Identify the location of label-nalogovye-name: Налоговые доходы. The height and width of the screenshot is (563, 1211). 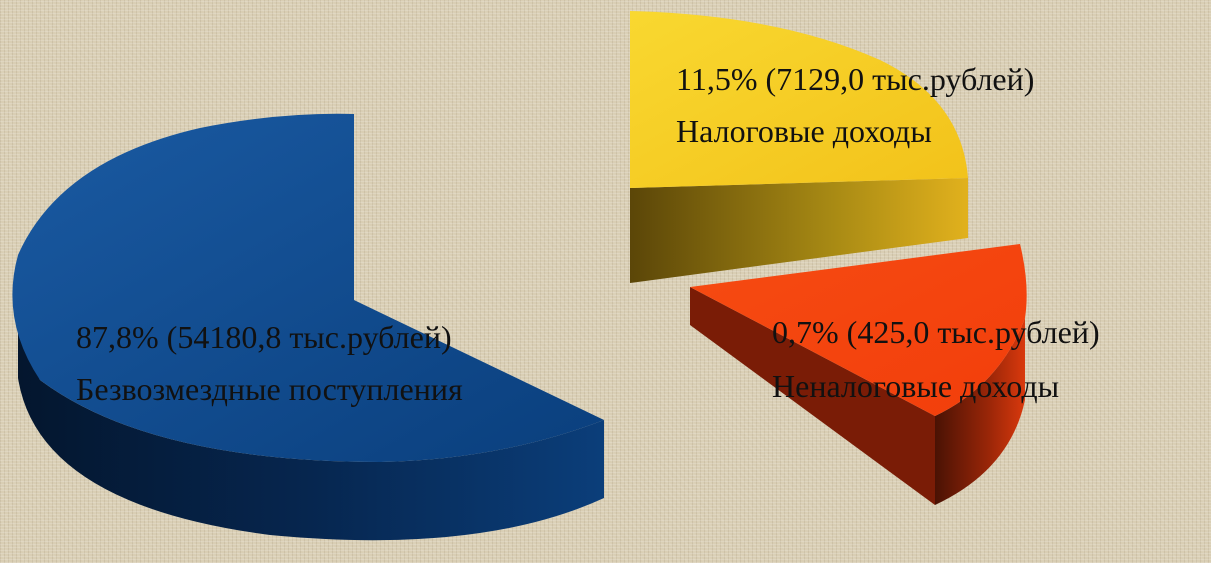
(804, 131).